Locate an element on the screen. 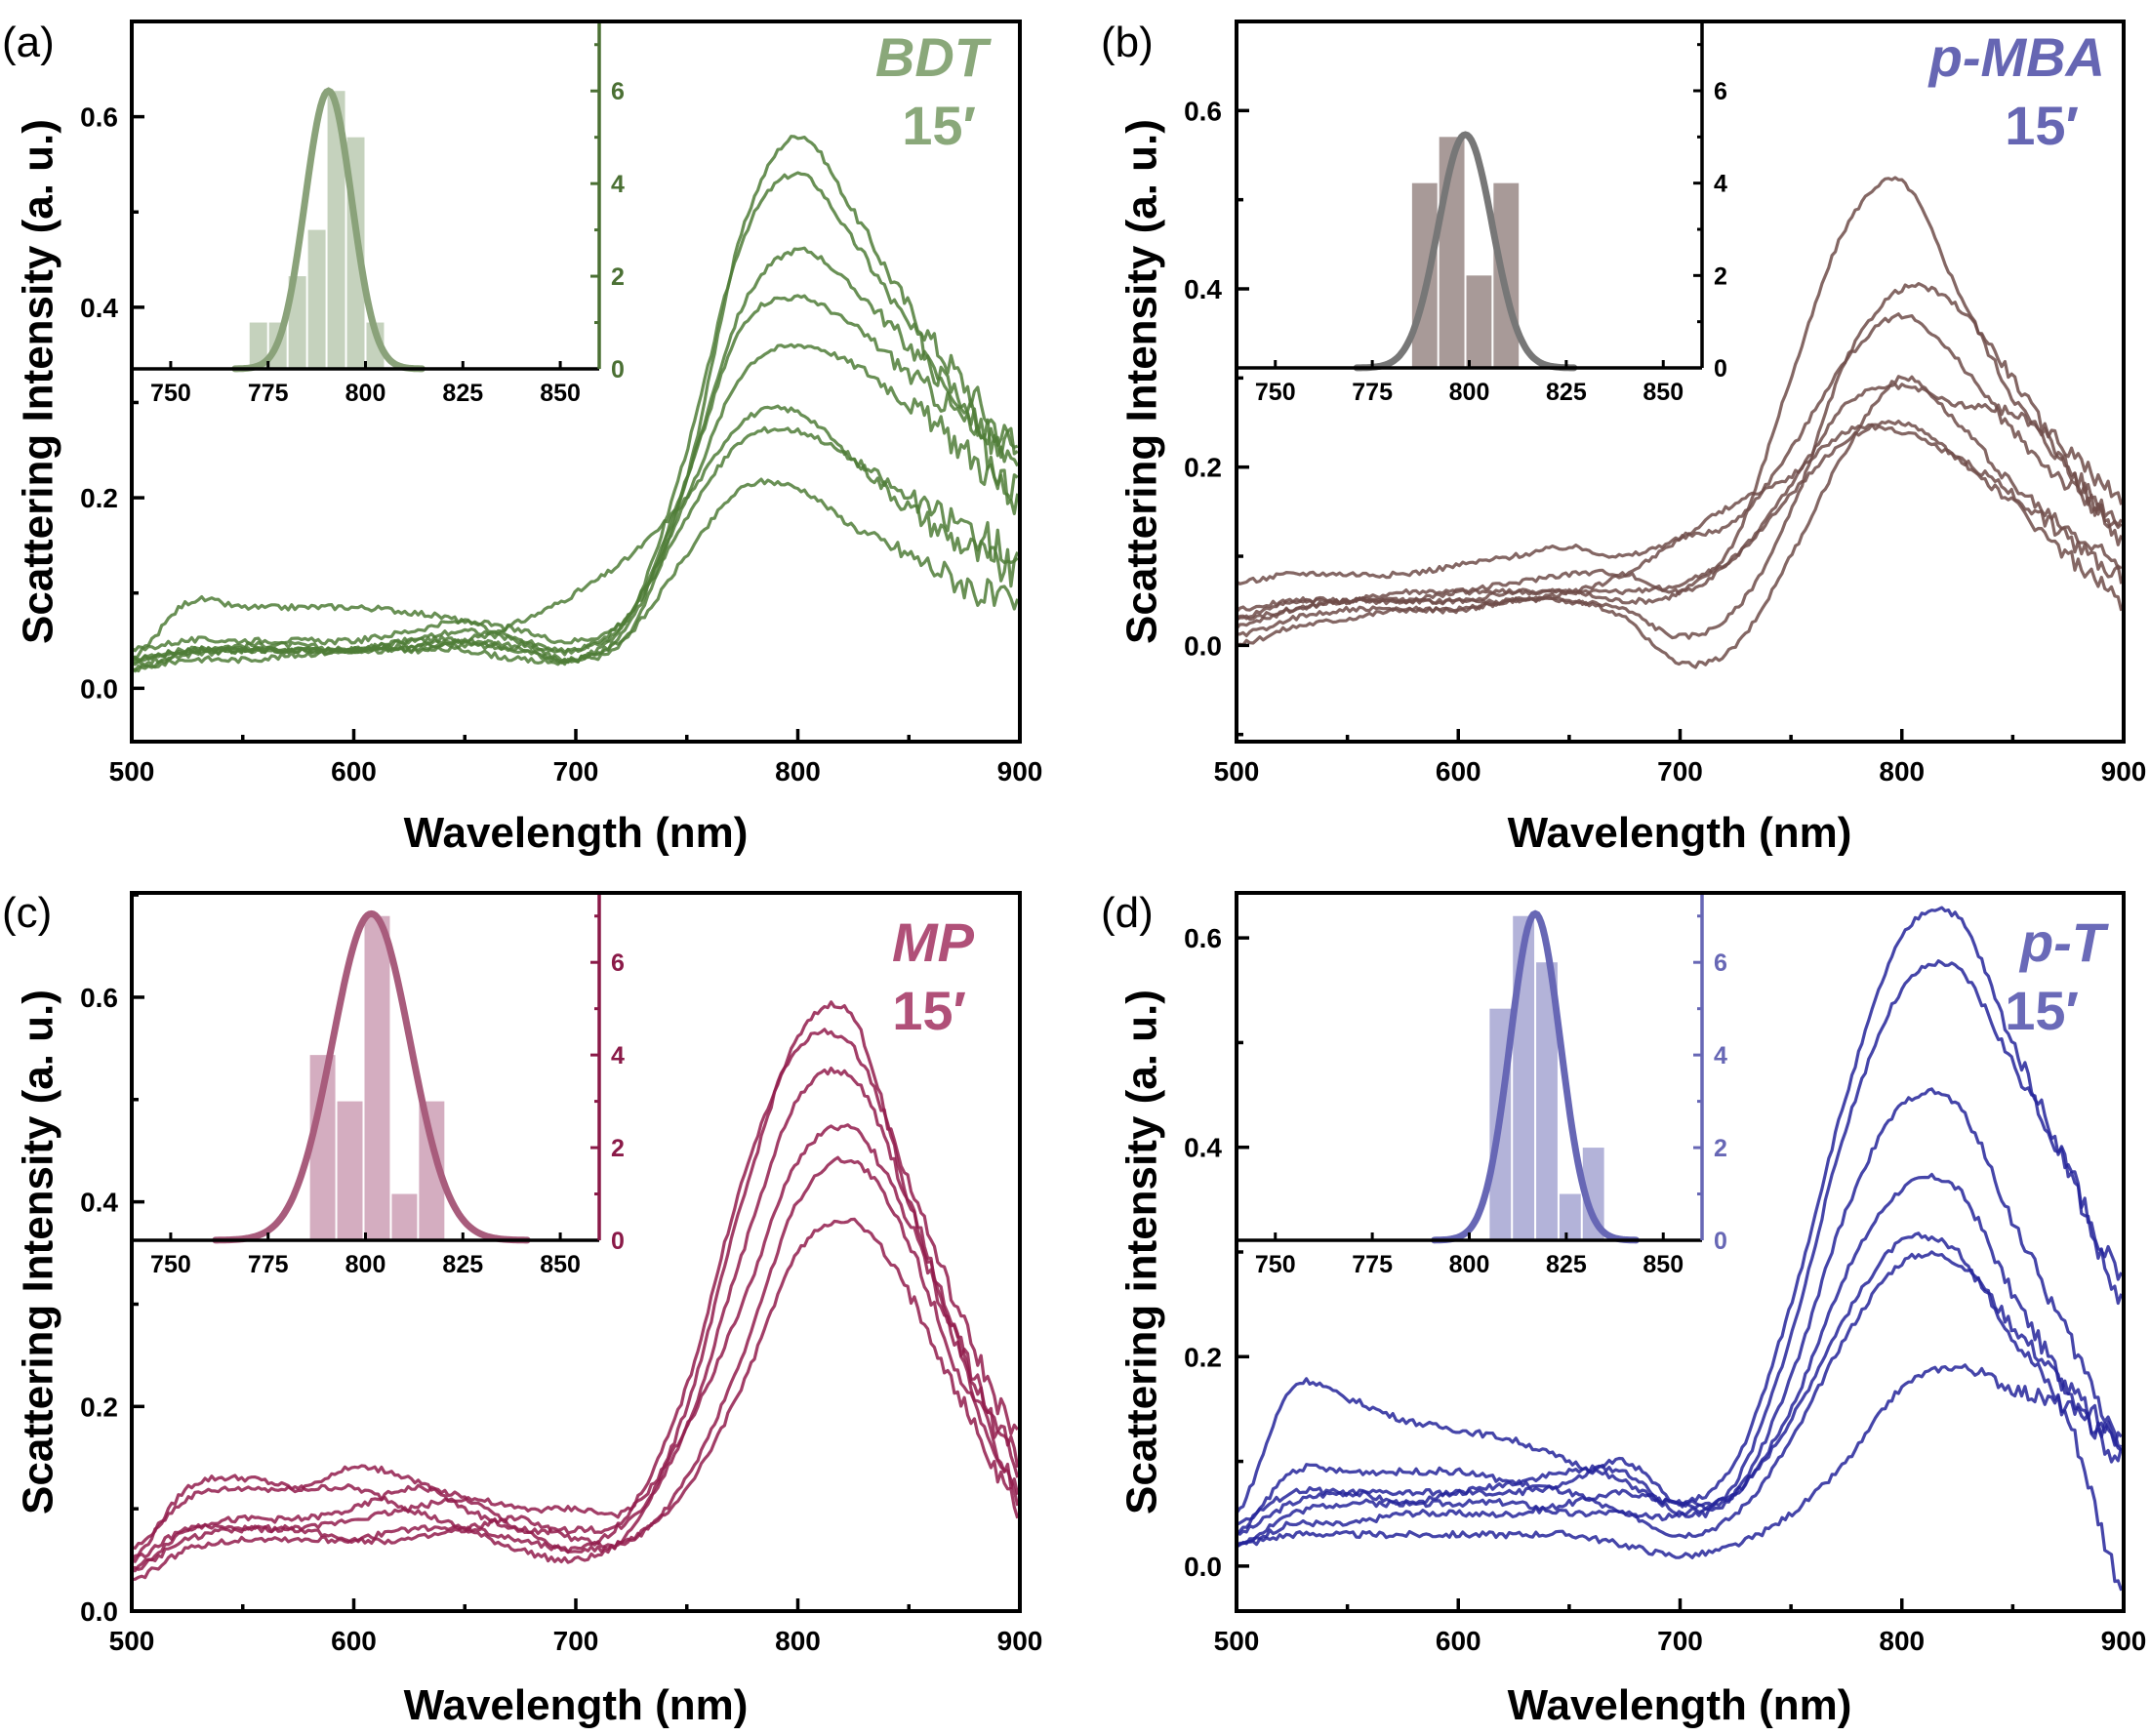 Image resolution: width=2150 pixels, height=1736 pixels. y-tick-label: 0.0 is located at coordinates (99, 688).